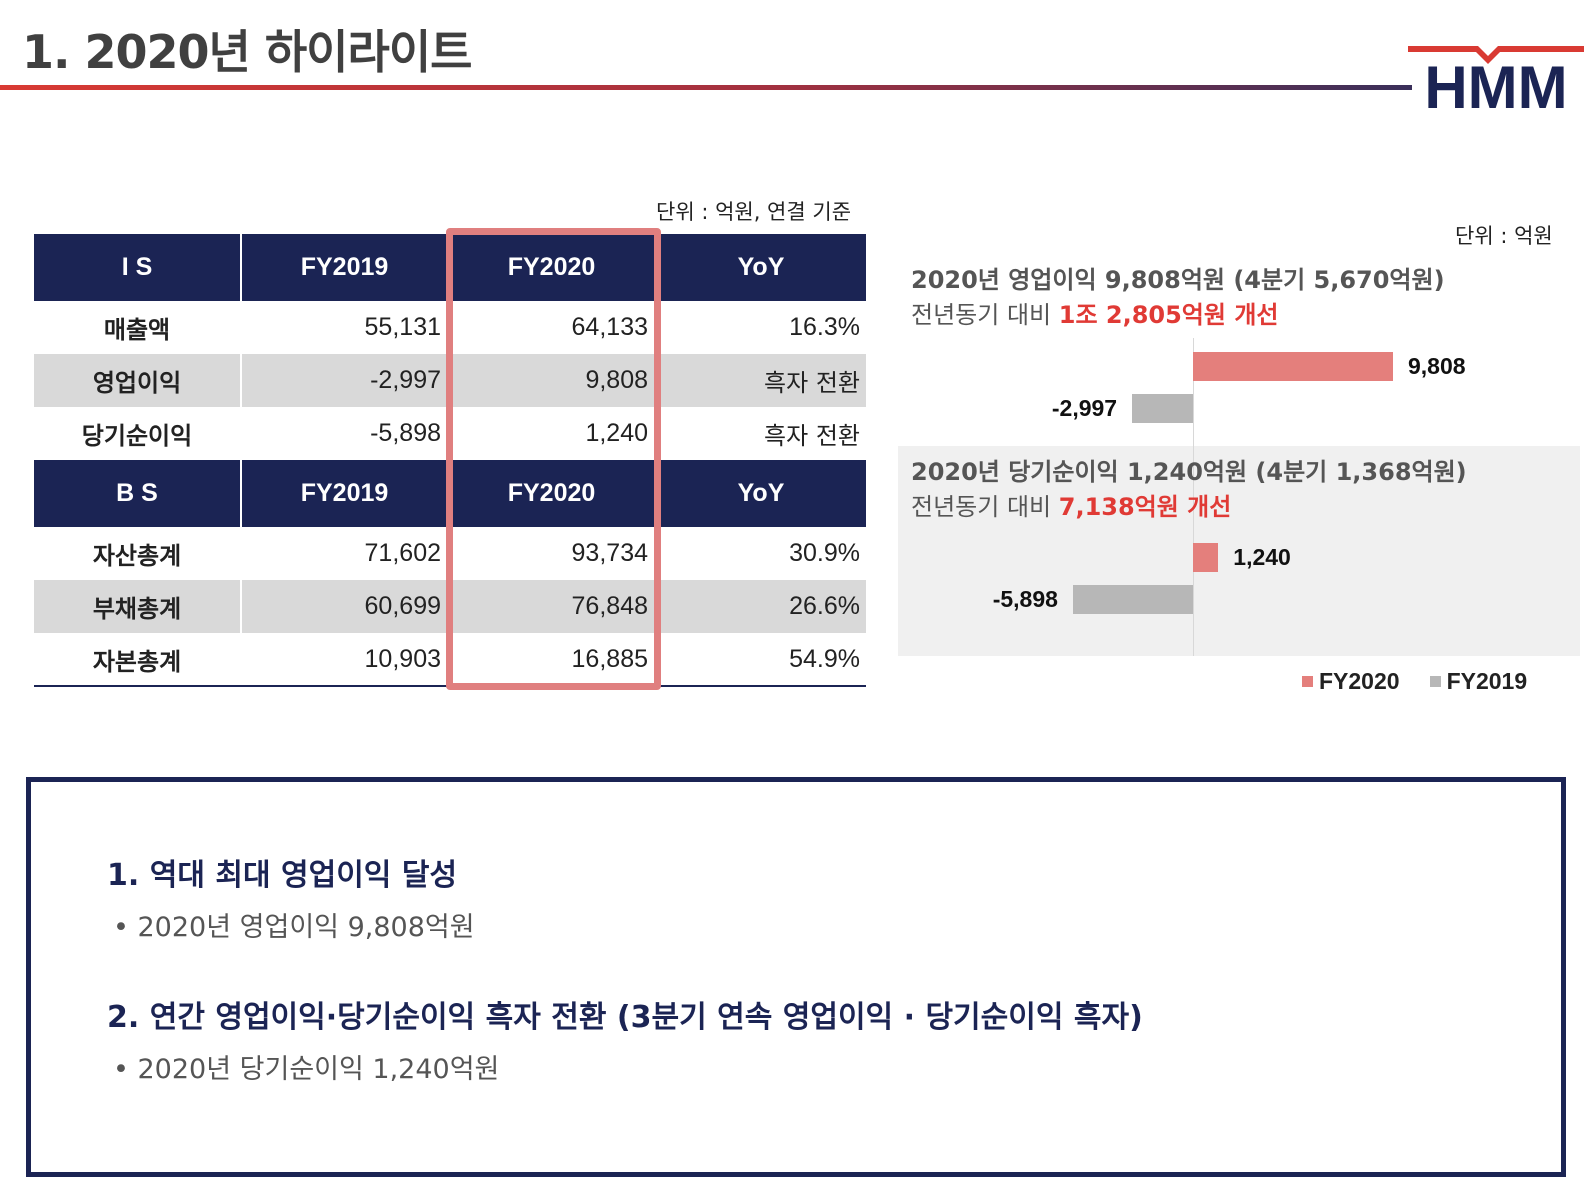 Image resolution: width=1590 pixels, height=1190 pixels. I want to click on cell-yoy: 26.6%, so click(760, 606).